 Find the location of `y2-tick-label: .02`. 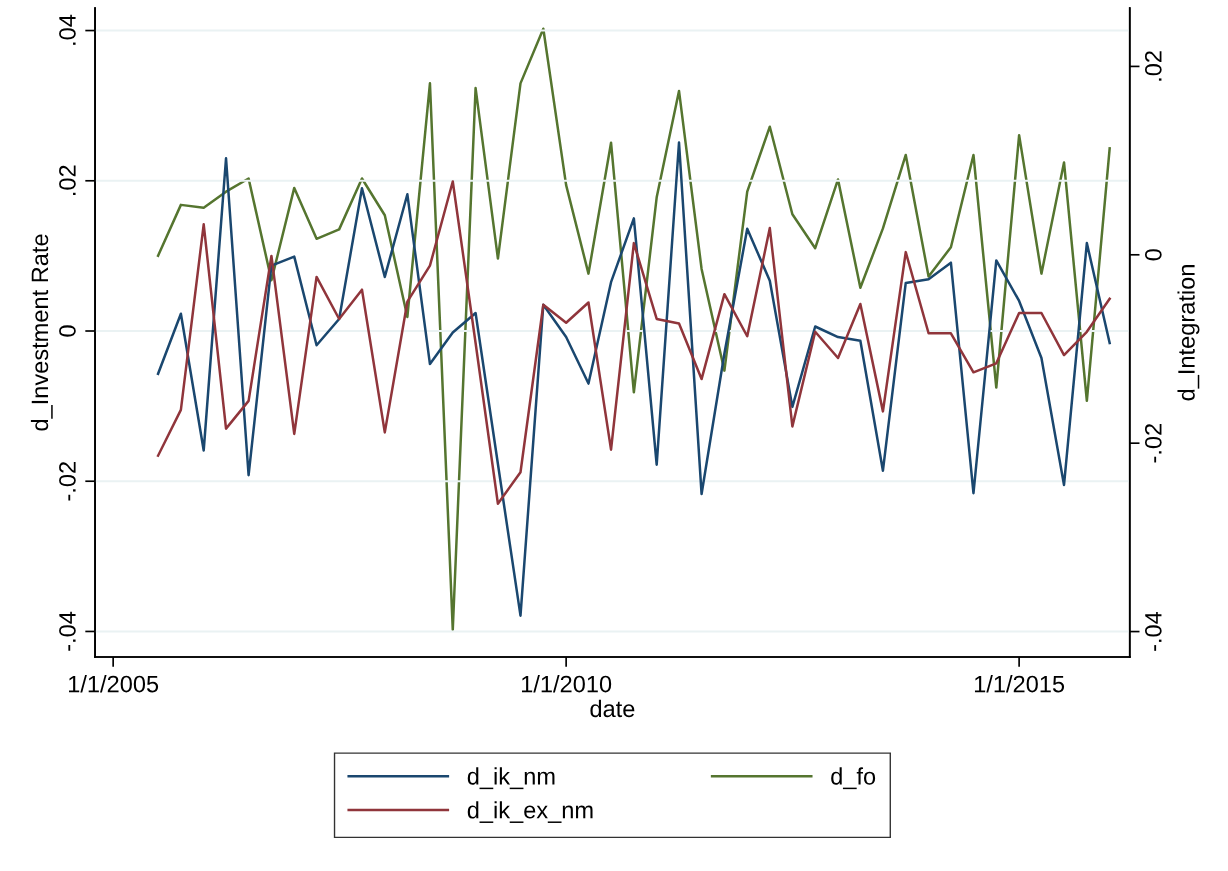

y2-tick-label: .02 is located at coordinates (1153, 66).